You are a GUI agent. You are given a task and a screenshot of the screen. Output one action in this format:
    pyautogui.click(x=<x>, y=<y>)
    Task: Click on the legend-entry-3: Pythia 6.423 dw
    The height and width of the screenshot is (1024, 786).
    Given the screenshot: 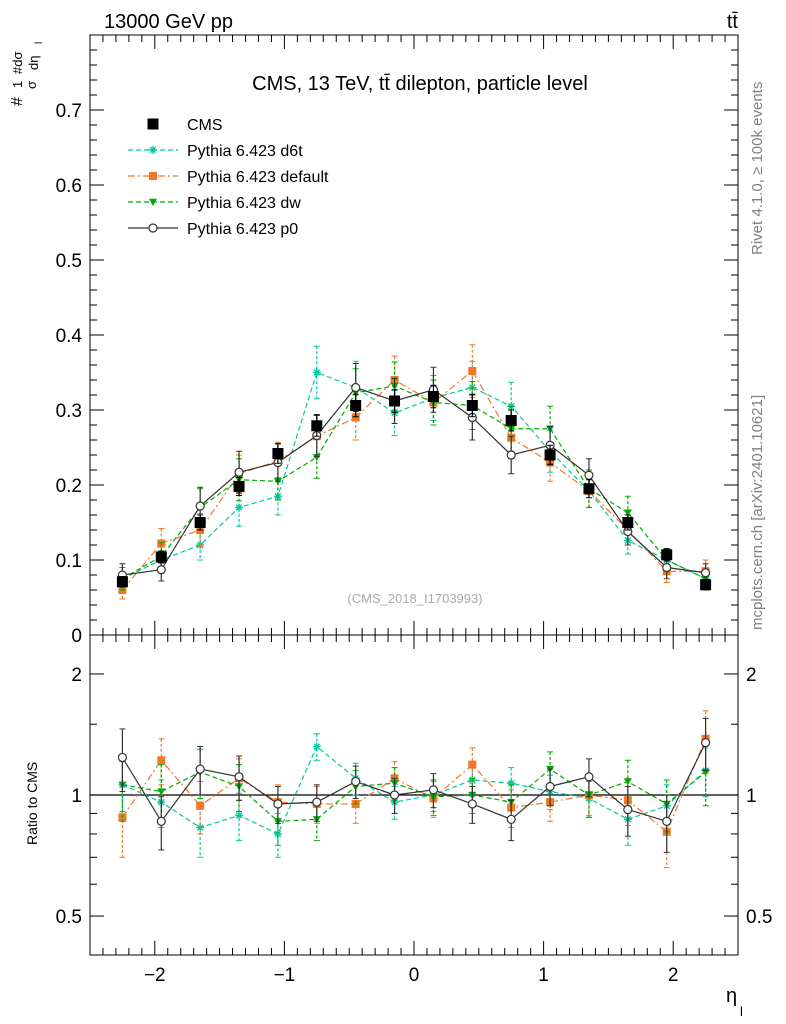 What is the action you would take?
    pyautogui.click(x=214, y=203)
    